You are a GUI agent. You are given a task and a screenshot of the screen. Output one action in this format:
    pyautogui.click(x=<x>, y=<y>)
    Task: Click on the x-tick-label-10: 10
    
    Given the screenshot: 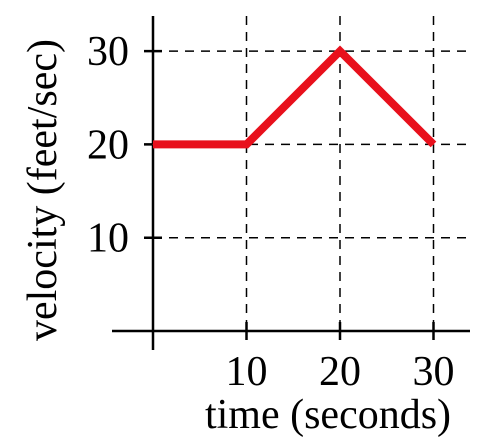 What is the action you would take?
    pyautogui.click(x=247, y=372)
    